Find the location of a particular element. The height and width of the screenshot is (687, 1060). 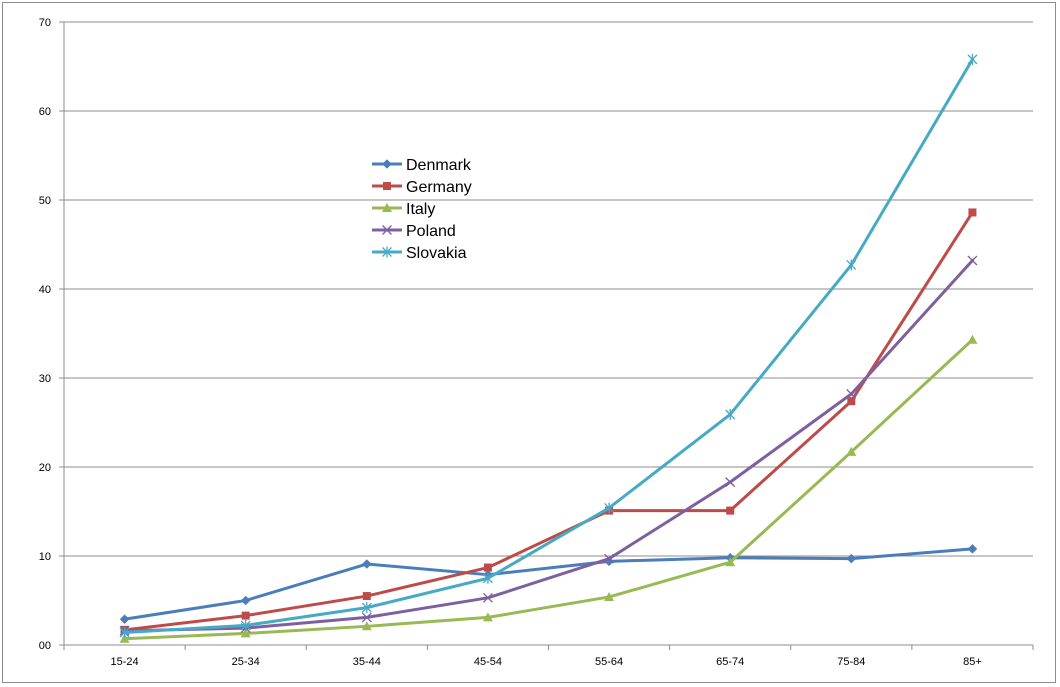

y-tick-label: 00 is located at coordinates (45, 646).